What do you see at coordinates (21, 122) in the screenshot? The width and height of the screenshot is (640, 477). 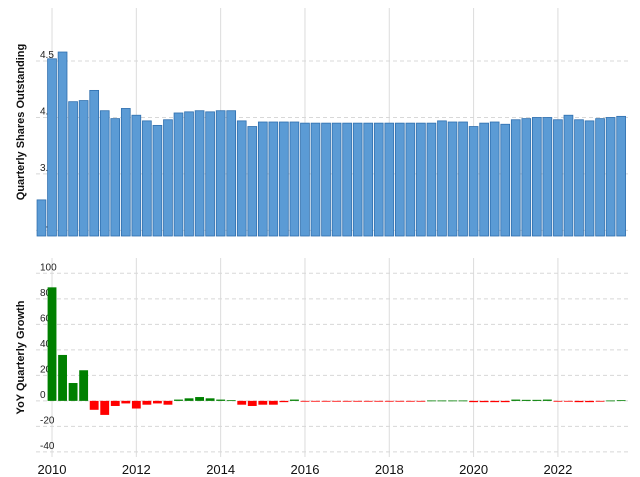 I see `y-axis-title: Quarterly Shares Outstanding` at bounding box center [21, 122].